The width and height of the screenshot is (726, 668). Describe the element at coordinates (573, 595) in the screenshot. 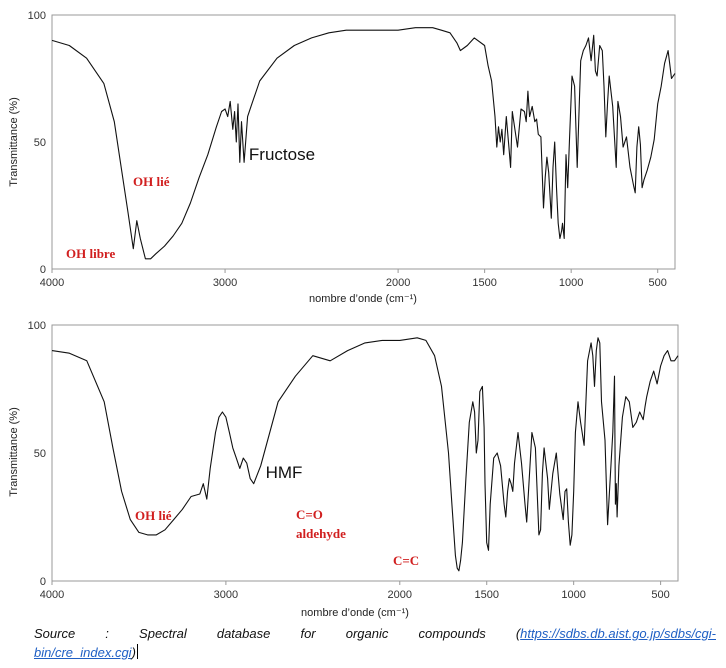

I see `hmf-x-tick-label: 1000` at that location.